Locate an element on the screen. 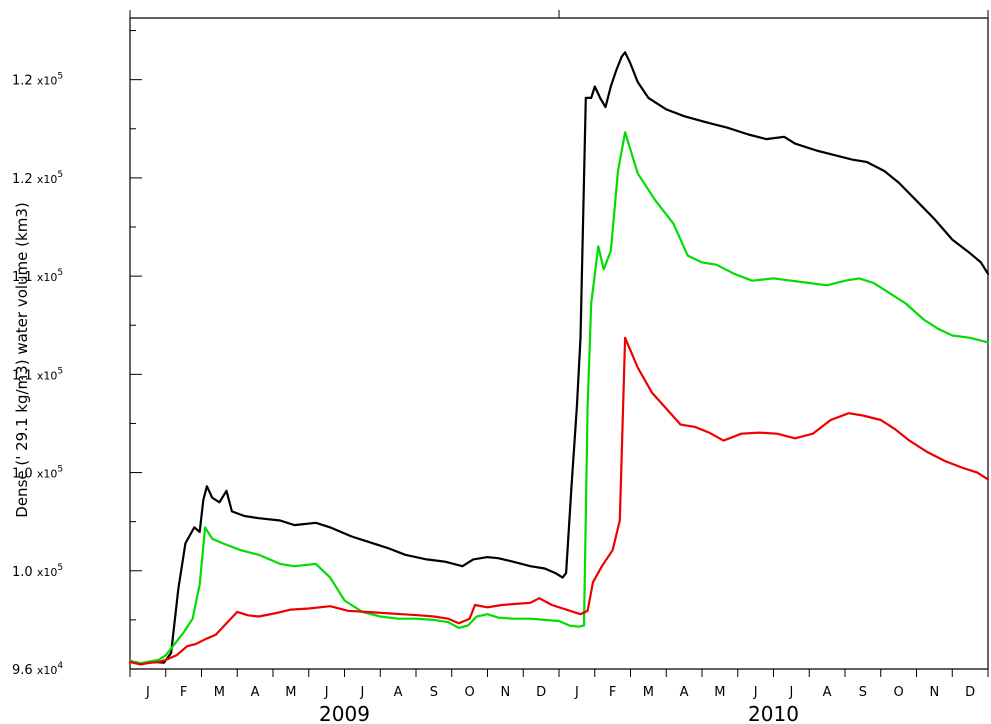 The width and height of the screenshot is (991, 724). y-tick-label: 9.6 x10⁴ is located at coordinates (37, 669).